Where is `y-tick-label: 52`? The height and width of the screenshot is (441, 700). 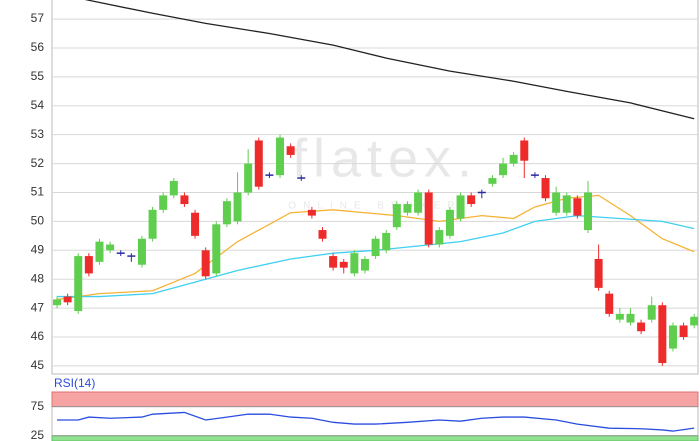
y-tick-label: 52 is located at coordinates (38, 163).